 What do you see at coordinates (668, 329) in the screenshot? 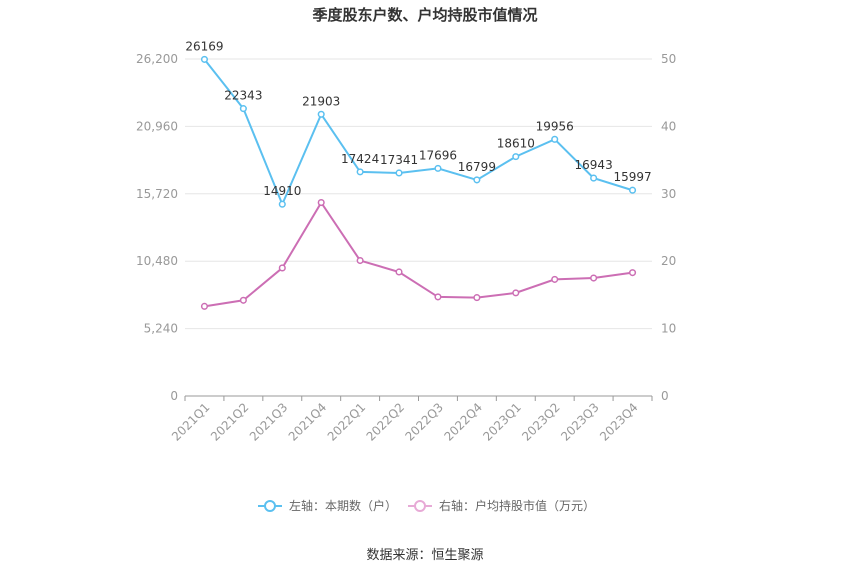
I see `right-axis-tick-label: 10` at bounding box center [668, 329].